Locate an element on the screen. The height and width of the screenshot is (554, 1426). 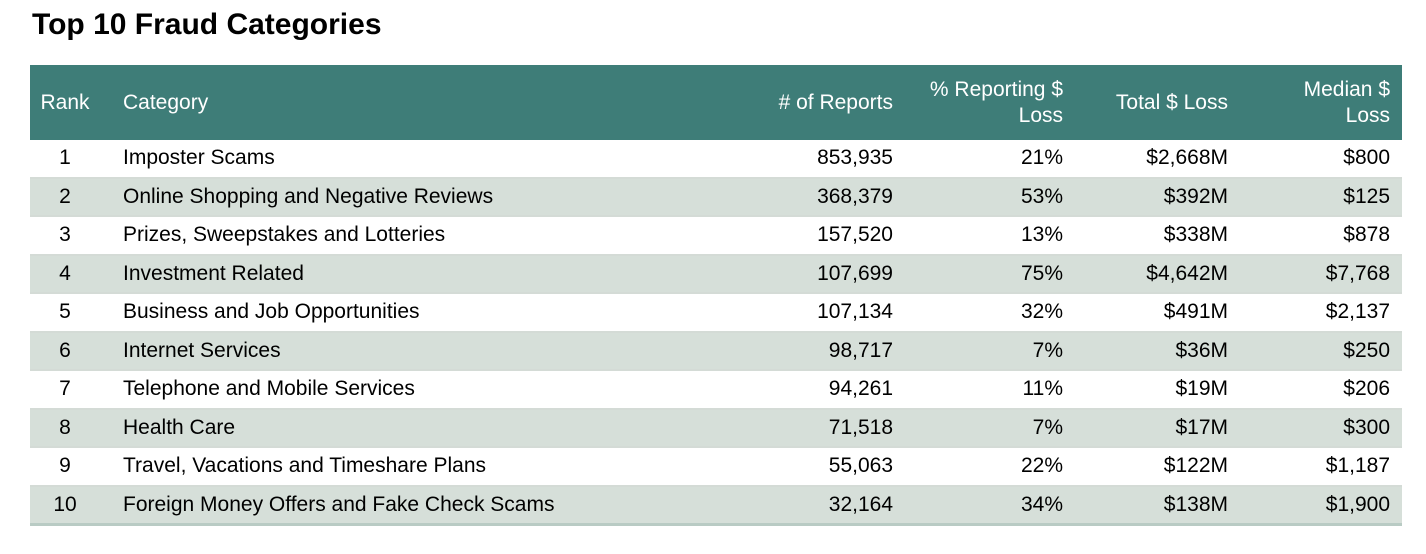
cell-rank: 7 is located at coordinates (65, 389).